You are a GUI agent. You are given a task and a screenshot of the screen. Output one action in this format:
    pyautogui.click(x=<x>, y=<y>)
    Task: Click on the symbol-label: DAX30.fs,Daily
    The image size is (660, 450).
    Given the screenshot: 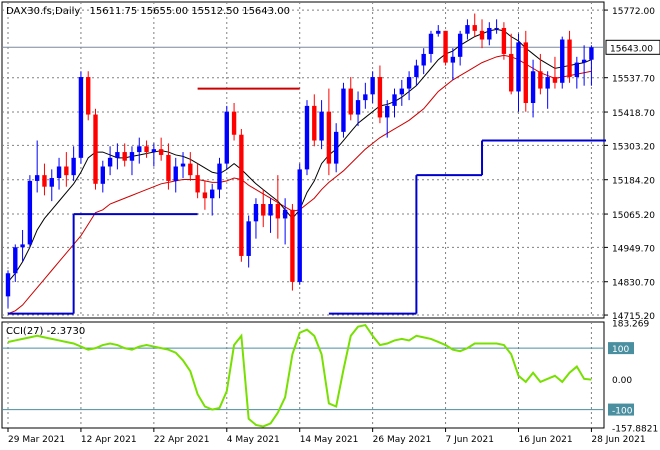 What is the action you would take?
    pyautogui.click(x=43, y=11)
    